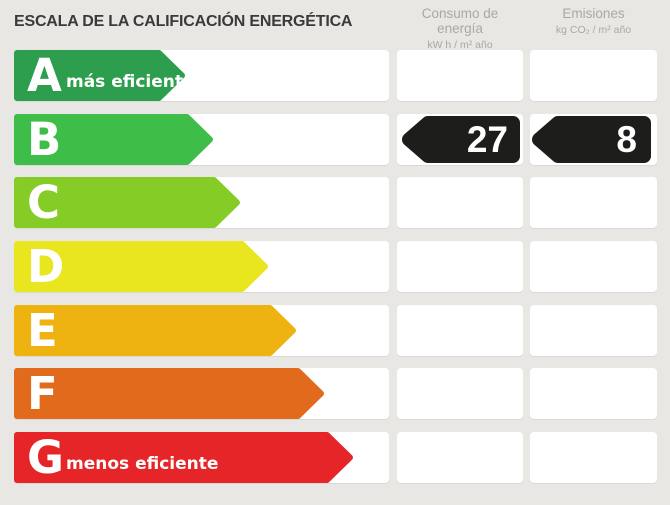  Describe the element at coordinates (127, 202) in the screenshot. I see `rating-arrow-c` at that location.